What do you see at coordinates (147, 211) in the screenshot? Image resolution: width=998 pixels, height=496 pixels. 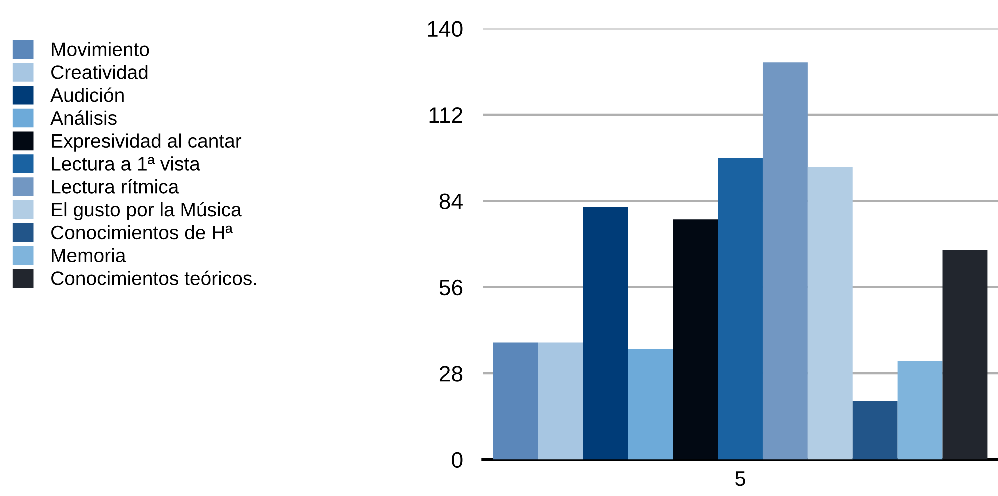 I see `legend-label: El gusto por la Música` at bounding box center [147, 211].